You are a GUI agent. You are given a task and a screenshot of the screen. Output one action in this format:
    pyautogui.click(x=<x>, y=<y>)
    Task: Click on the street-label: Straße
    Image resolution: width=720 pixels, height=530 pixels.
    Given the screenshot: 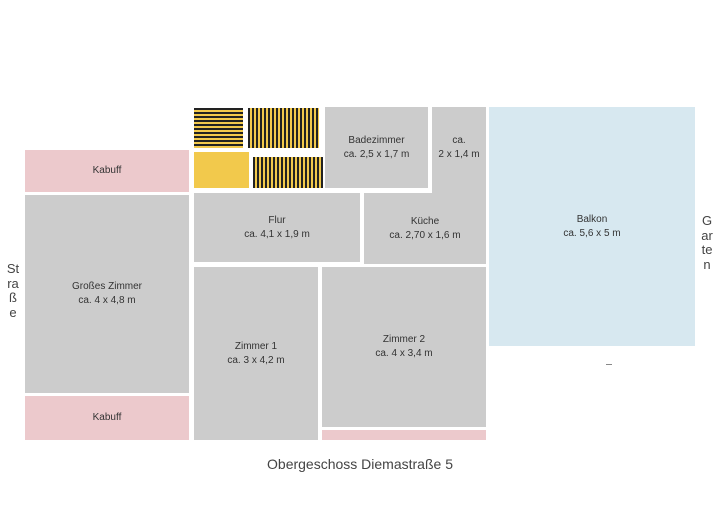 What is the action you would take?
    pyautogui.click(x=13, y=290)
    